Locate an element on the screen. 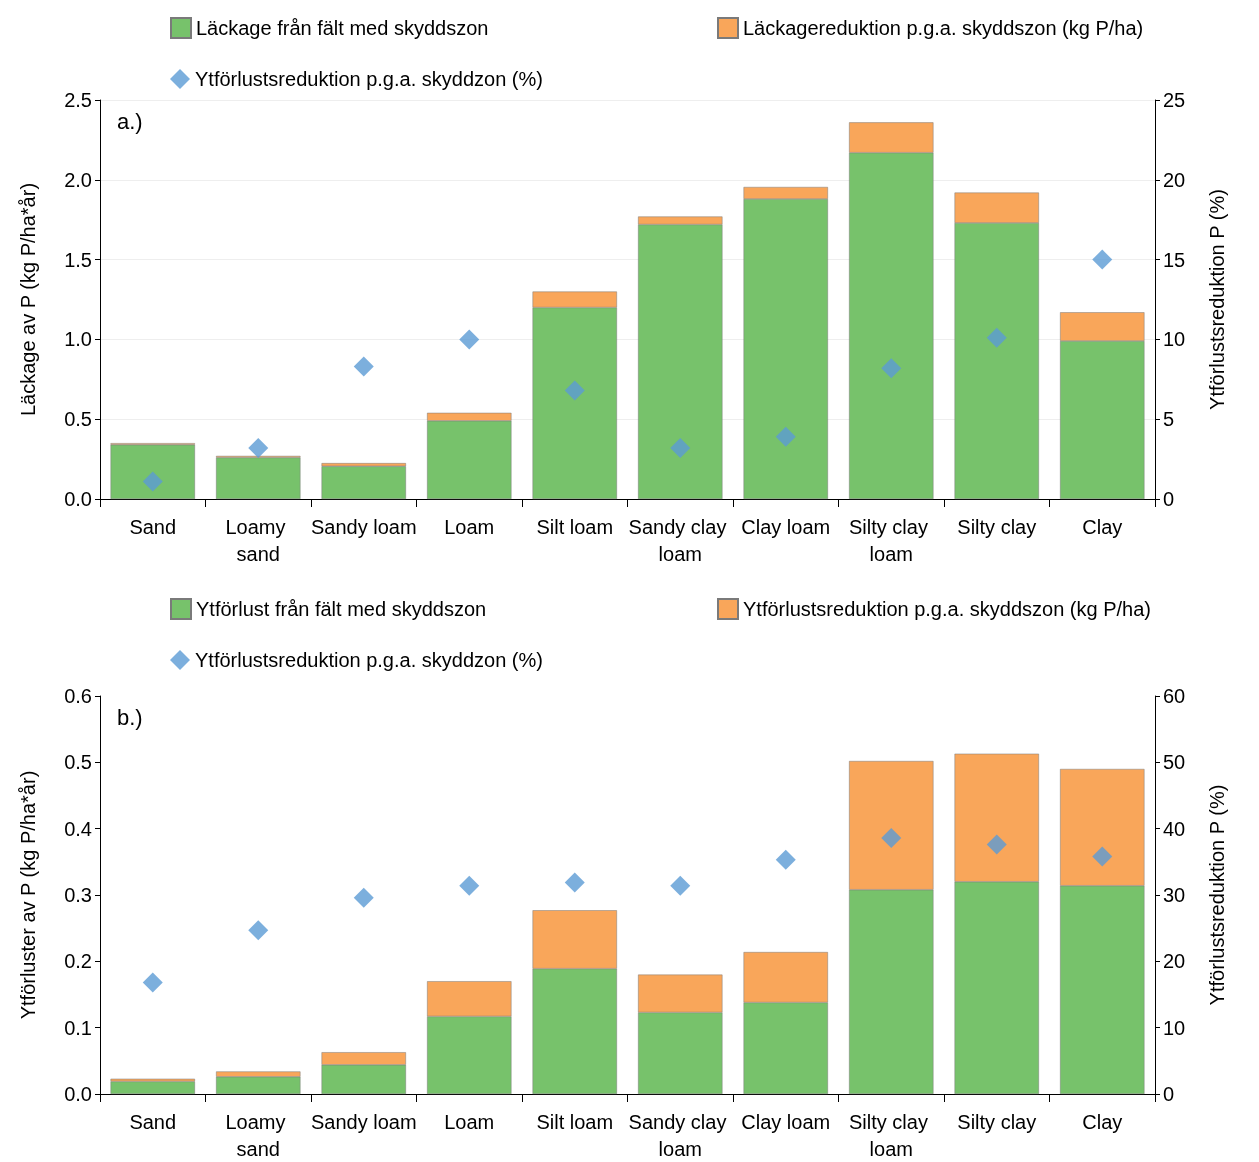  annotation: a.) is located at coordinates (130, 121).